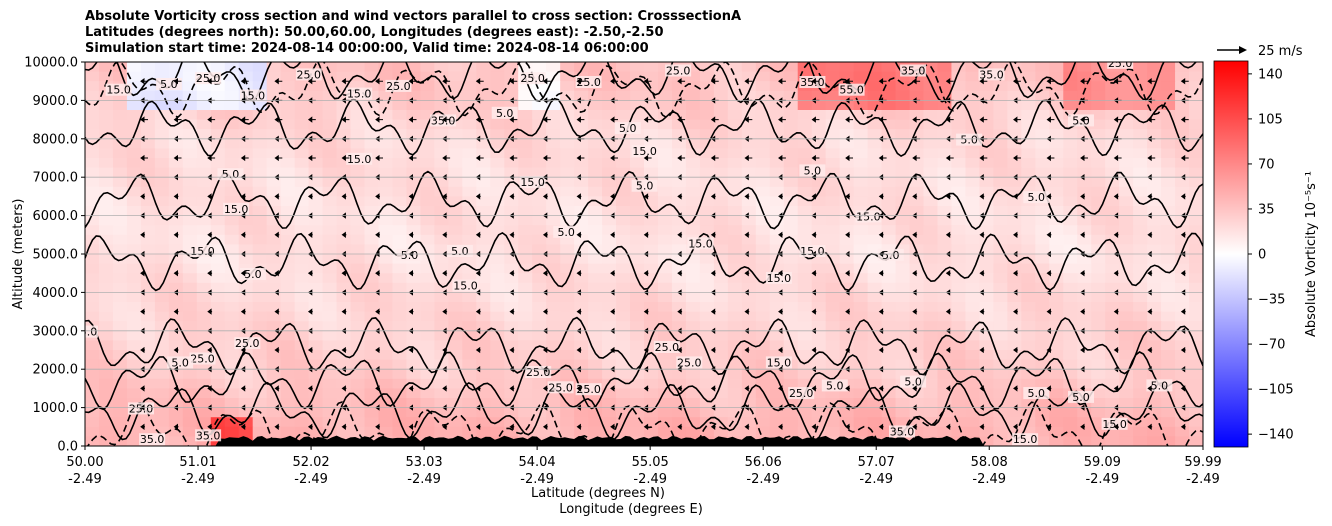 The image size is (1332, 526). What do you see at coordinates (1036, 197) in the screenshot?
I see `contour-label-bg` at bounding box center [1036, 197].